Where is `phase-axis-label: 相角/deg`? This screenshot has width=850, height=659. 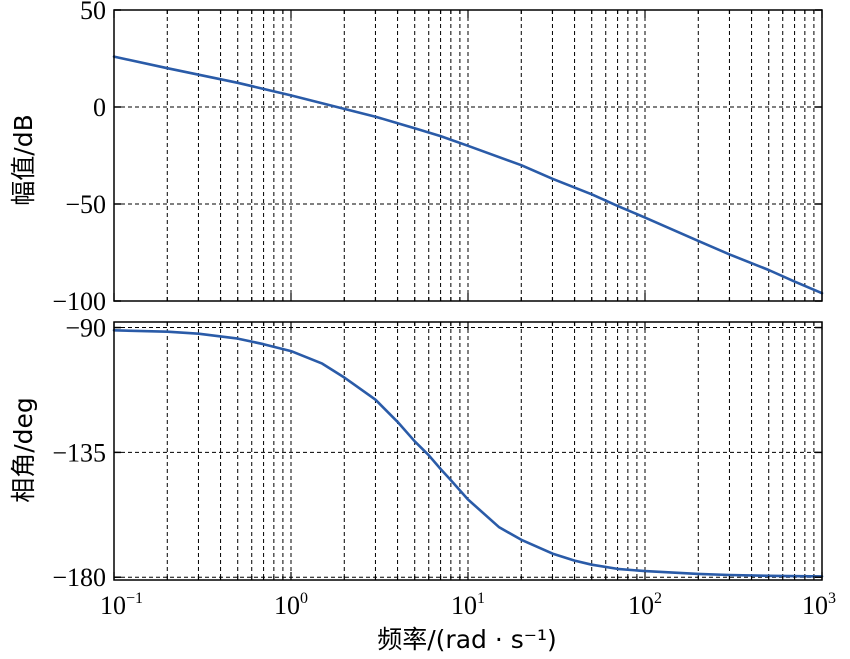
phase-axis-label: 相角/deg is located at coordinates (23, 450).